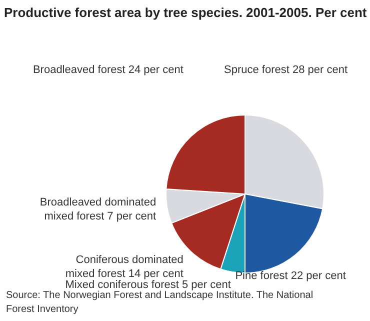 The width and height of the screenshot is (370, 321). I want to click on slice-label: Broadleaved forest 24 per cent, so click(108, 70).